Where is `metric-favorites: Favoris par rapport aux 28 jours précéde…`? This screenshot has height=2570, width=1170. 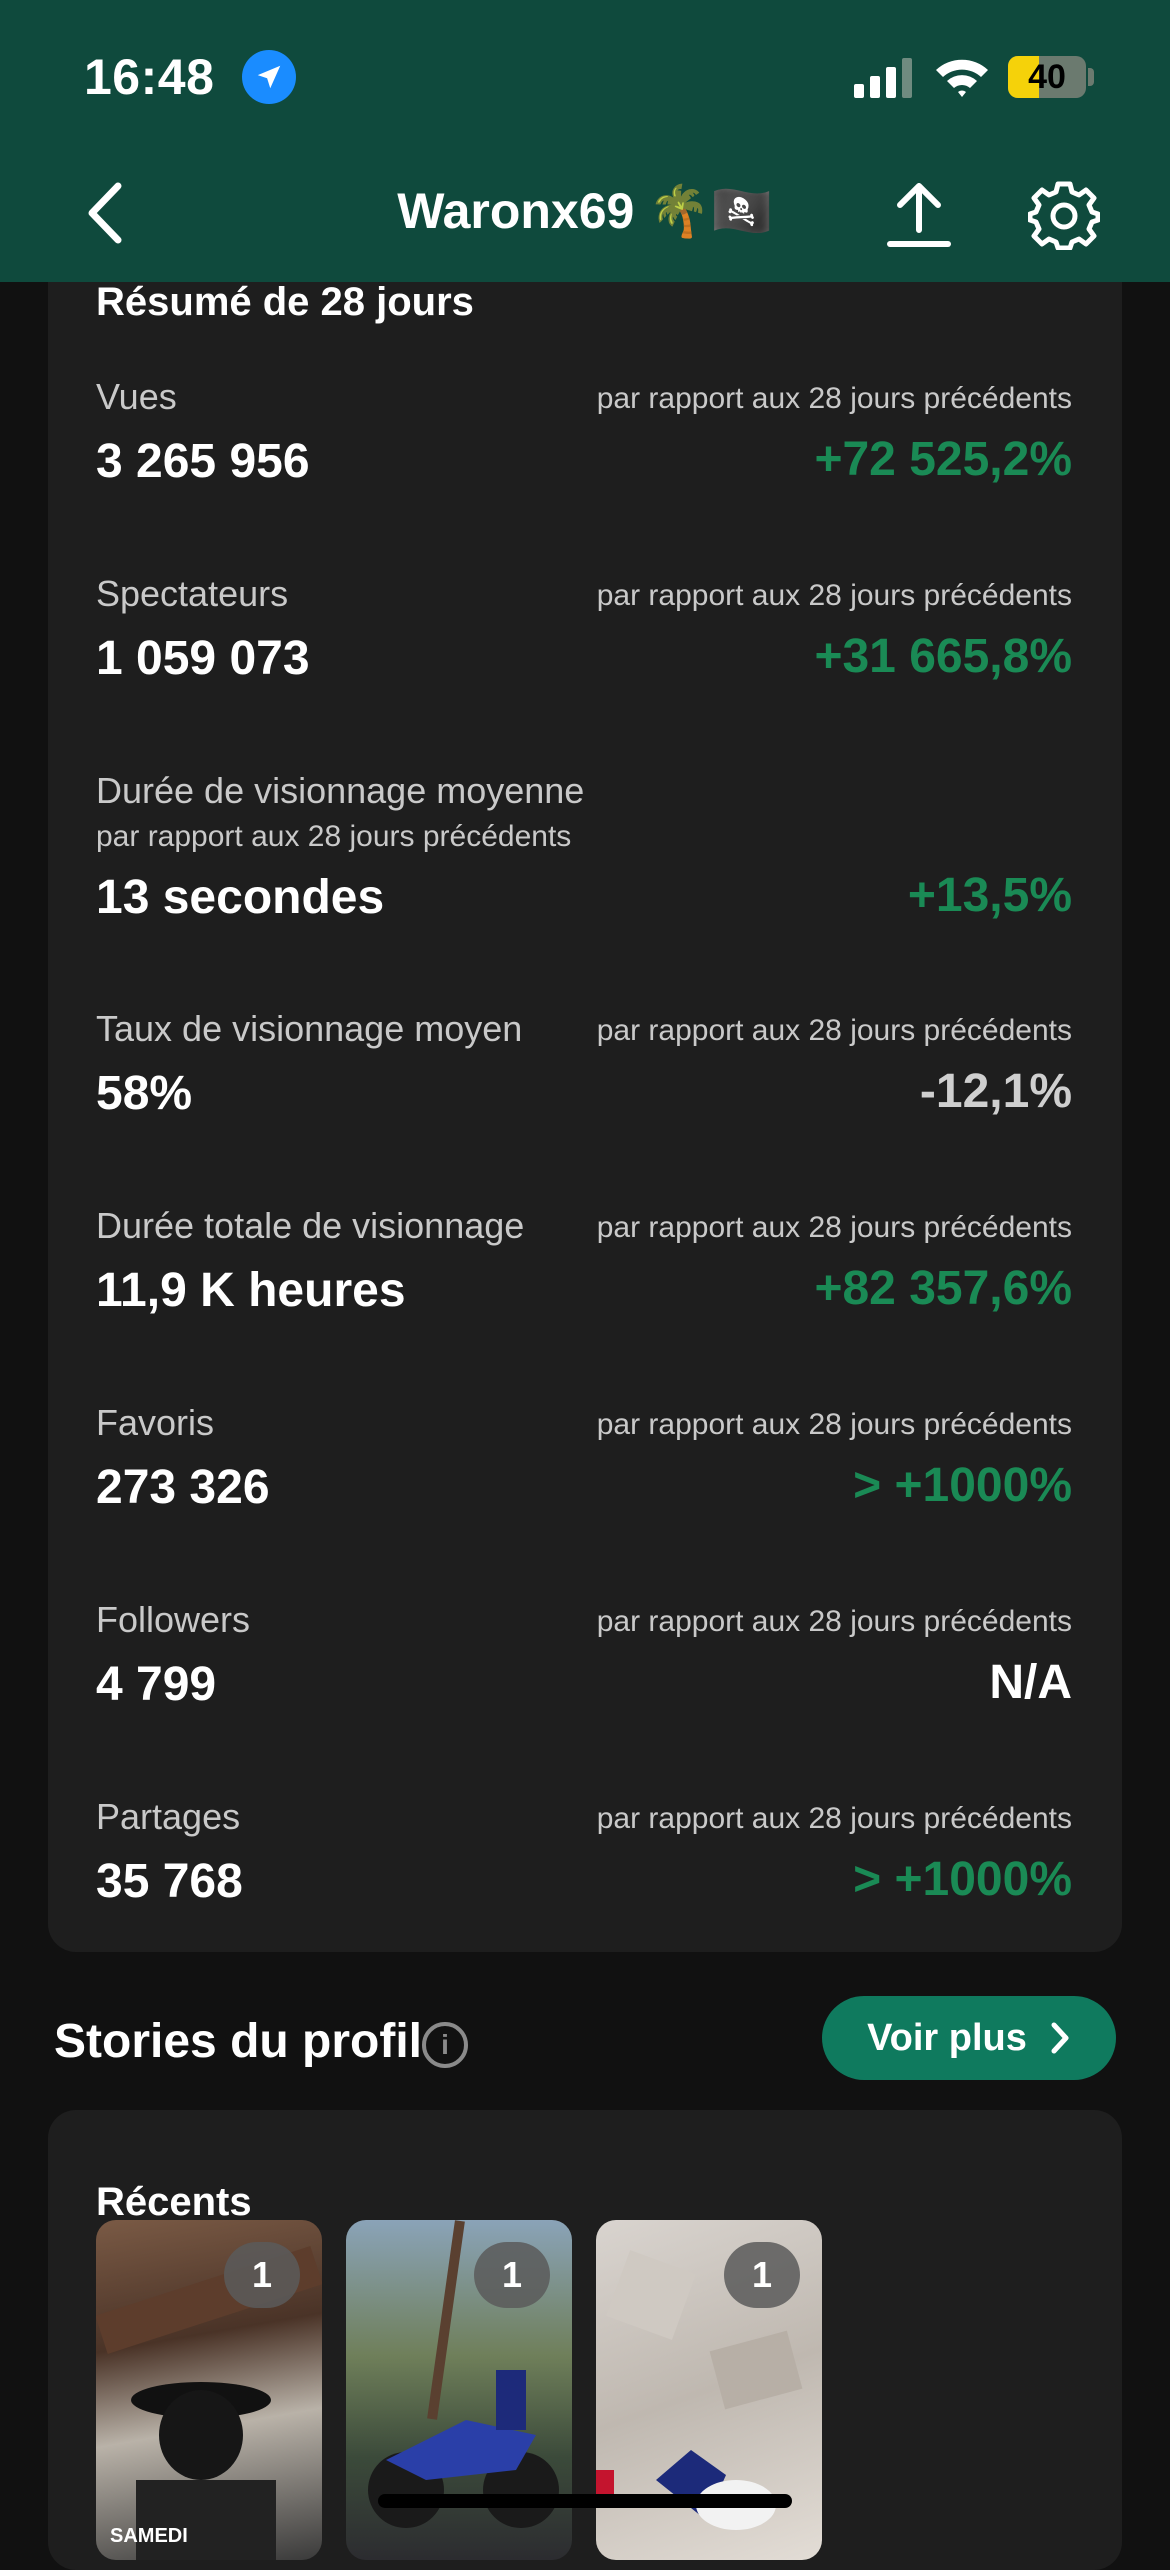
metric-favorites: Favoris par rapport aux 28 jours précéde… is located at coordinates (585, 1482).